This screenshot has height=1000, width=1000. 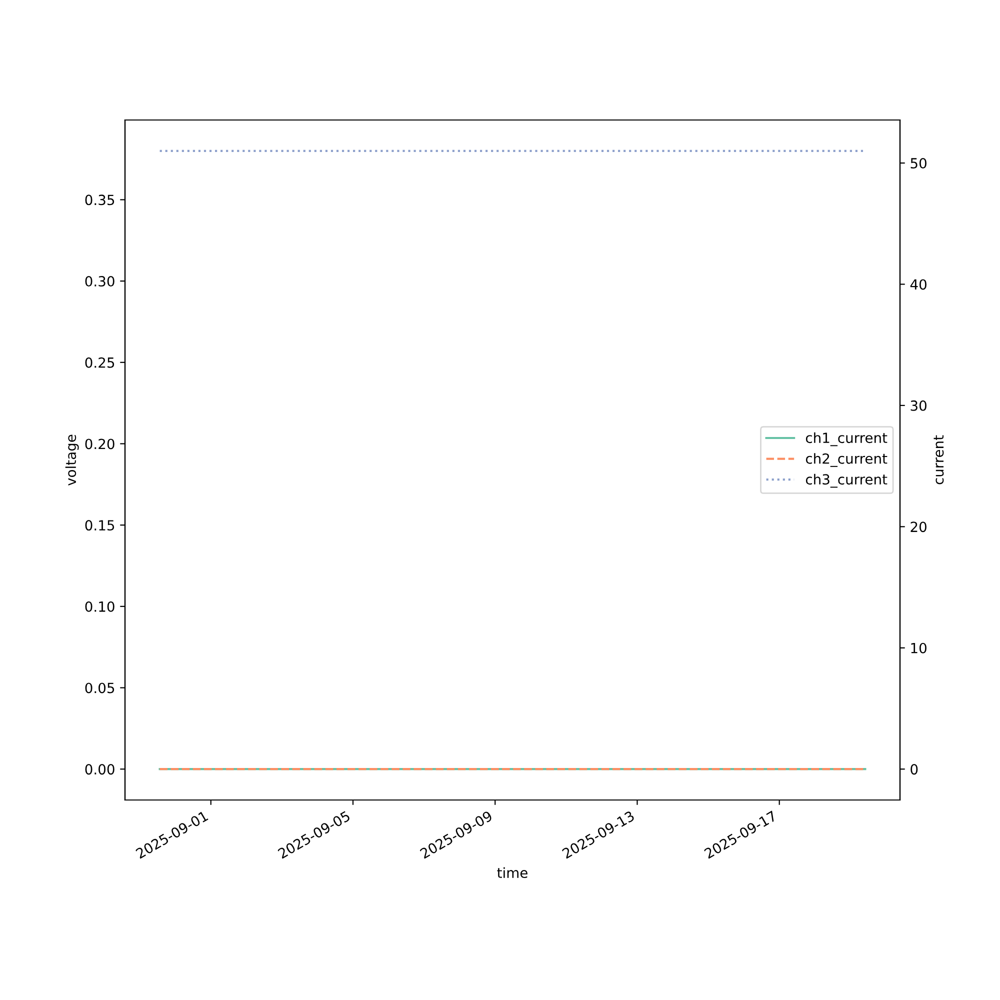 What do you see at coordinates (99, 688) in the screenshot?
I see `y-tick-label: 0.05` at bounding box center [99, 688].